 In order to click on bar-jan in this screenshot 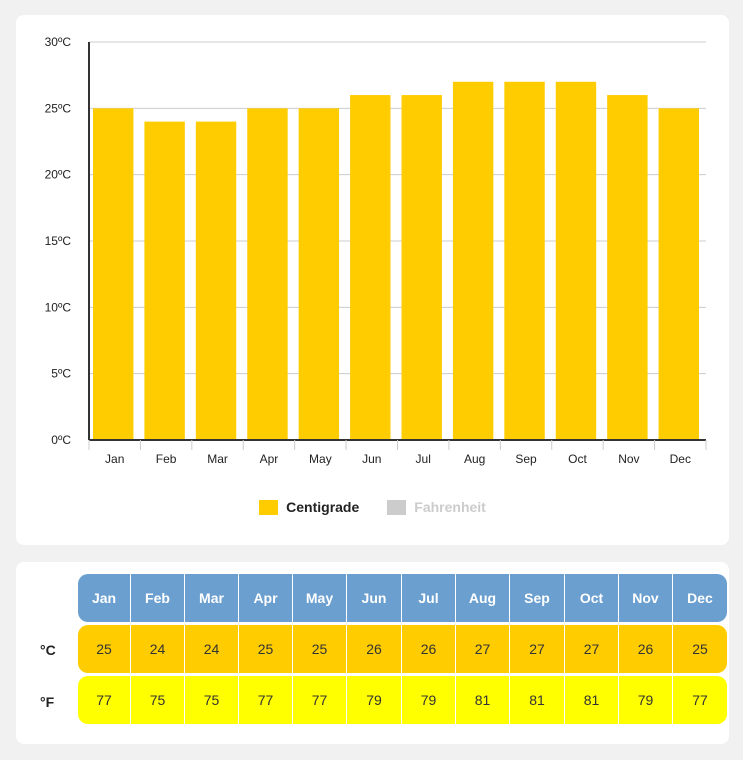, I will do `click(113, 274)`.